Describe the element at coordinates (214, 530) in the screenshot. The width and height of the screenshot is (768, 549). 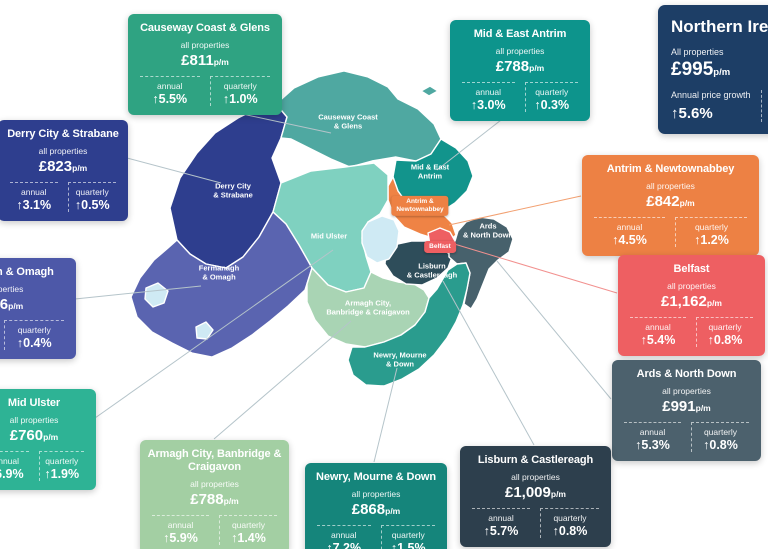
I see `card-stats: annual ↑5.9% quarterly ↑1.4%` at that location.